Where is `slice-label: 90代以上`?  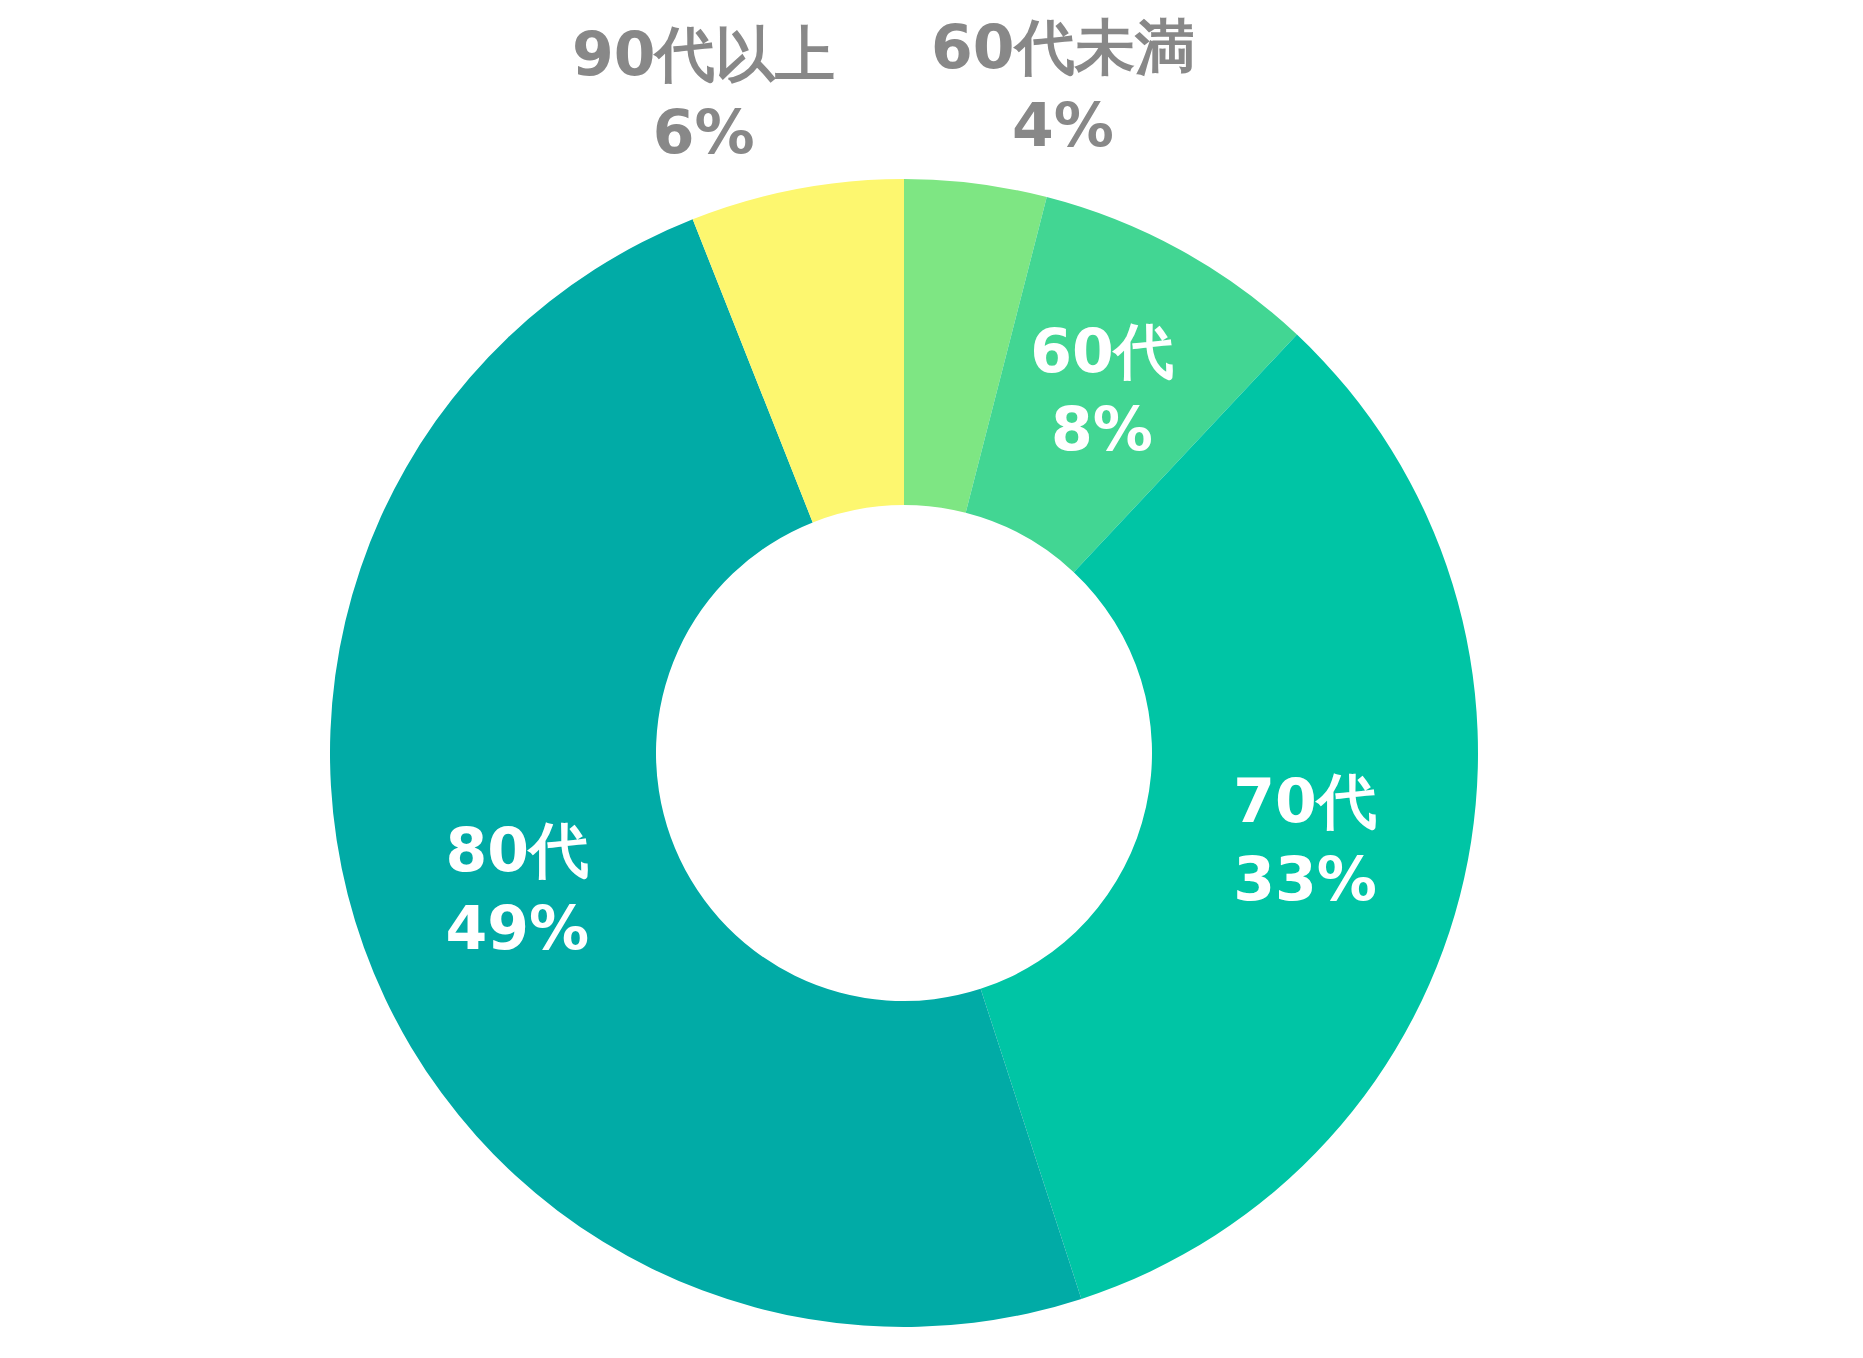 slice-label: 90代以上 is located at coordinates (703, 53).